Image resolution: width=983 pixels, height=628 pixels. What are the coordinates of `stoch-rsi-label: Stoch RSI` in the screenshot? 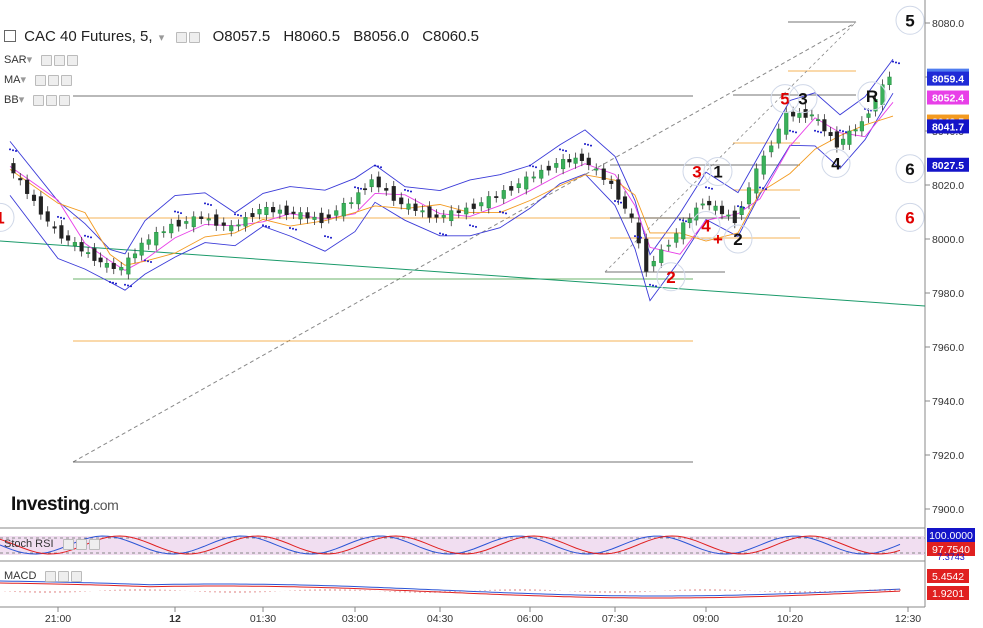 It's located at (53, 544).